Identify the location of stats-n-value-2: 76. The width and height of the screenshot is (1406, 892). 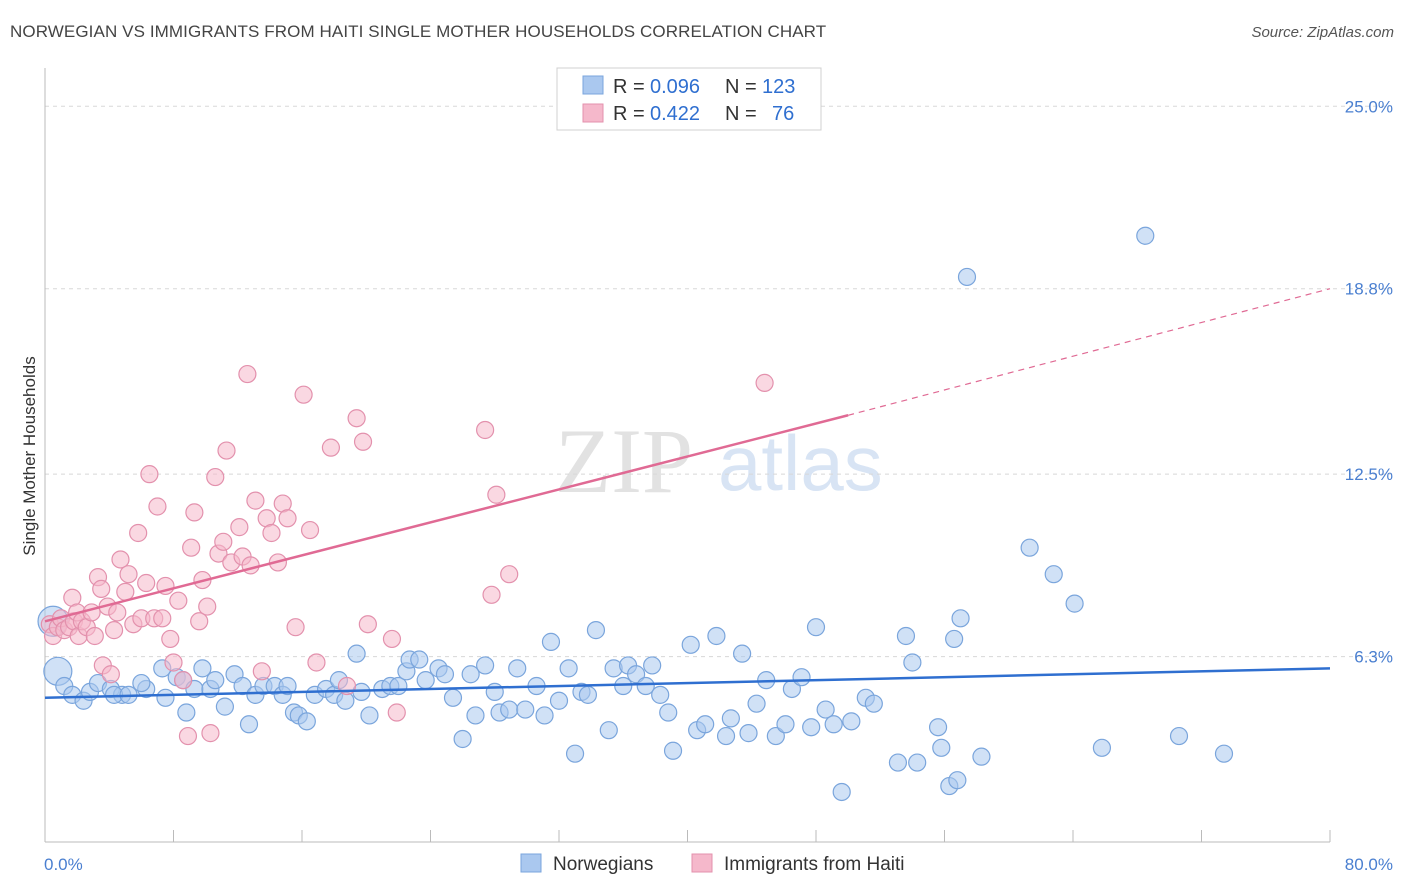
(783, 114).